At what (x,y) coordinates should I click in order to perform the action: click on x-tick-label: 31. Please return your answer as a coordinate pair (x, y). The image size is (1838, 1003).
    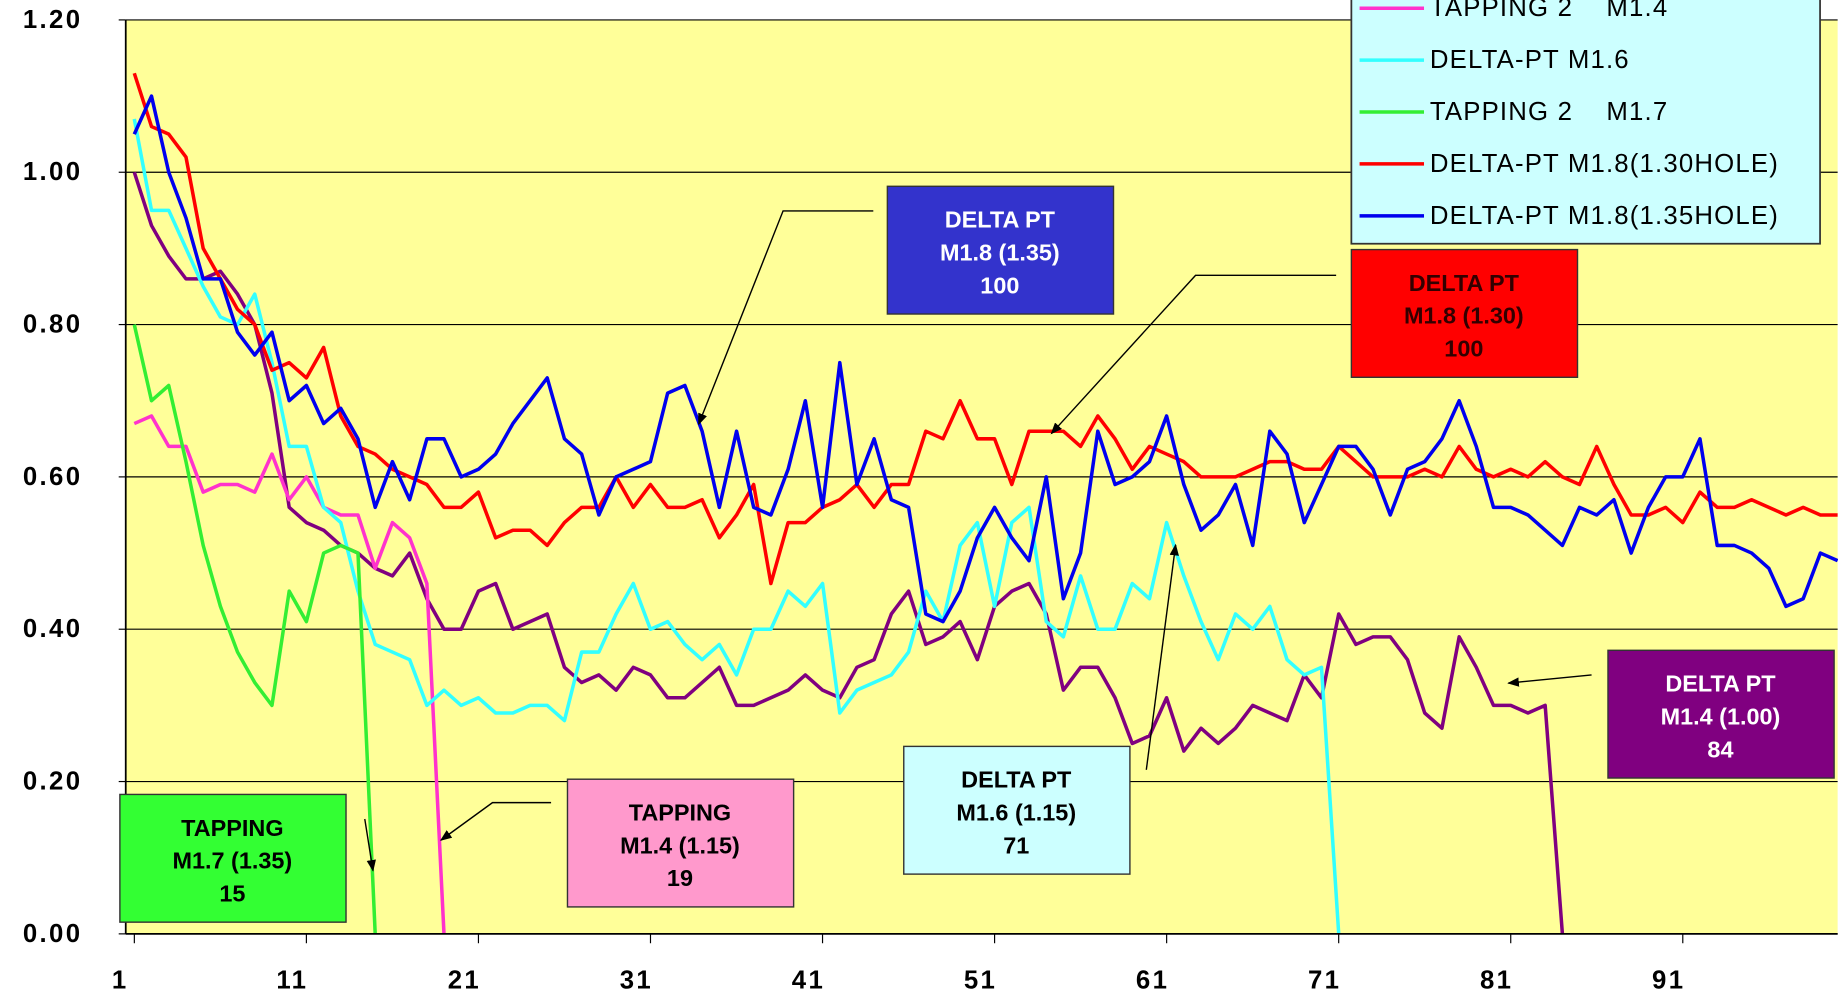
    Looking at the image, I should click on (636, 981).